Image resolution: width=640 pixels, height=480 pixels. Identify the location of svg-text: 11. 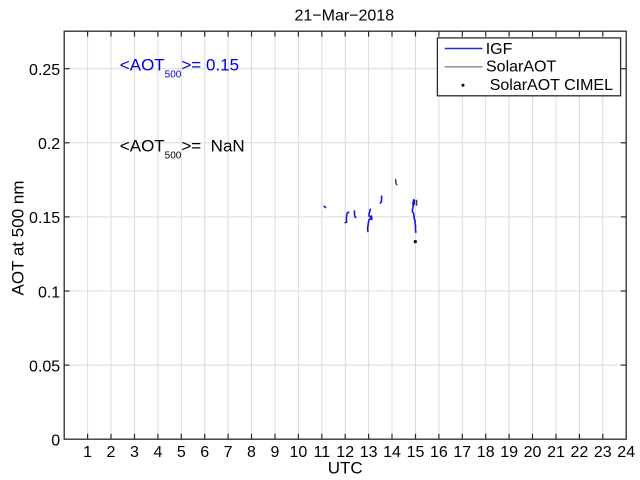
(321, 452).